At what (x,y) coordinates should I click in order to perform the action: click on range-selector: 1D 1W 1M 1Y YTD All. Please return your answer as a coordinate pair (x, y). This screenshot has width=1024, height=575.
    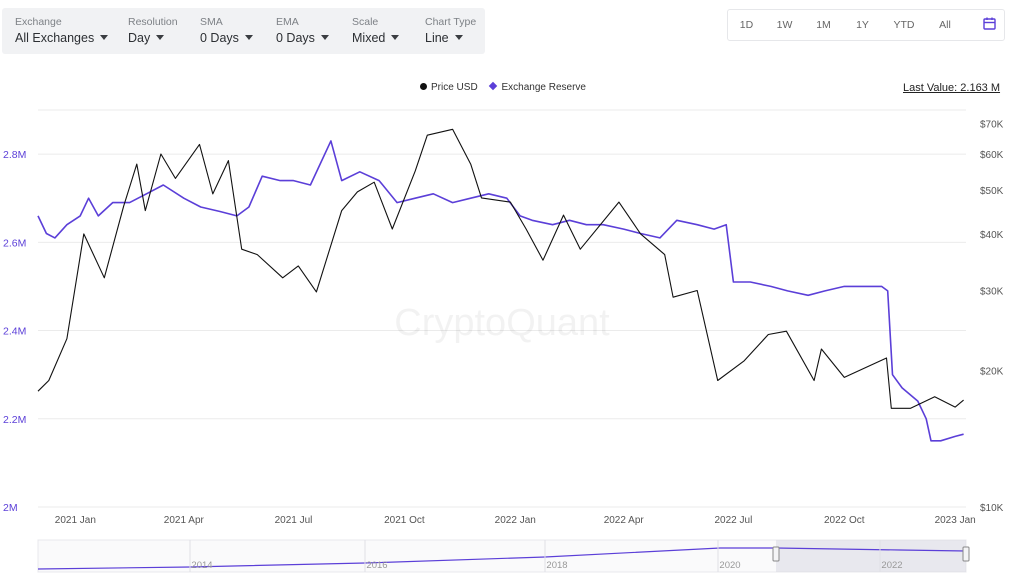
    Looking at the image, I should click on (866, 25).